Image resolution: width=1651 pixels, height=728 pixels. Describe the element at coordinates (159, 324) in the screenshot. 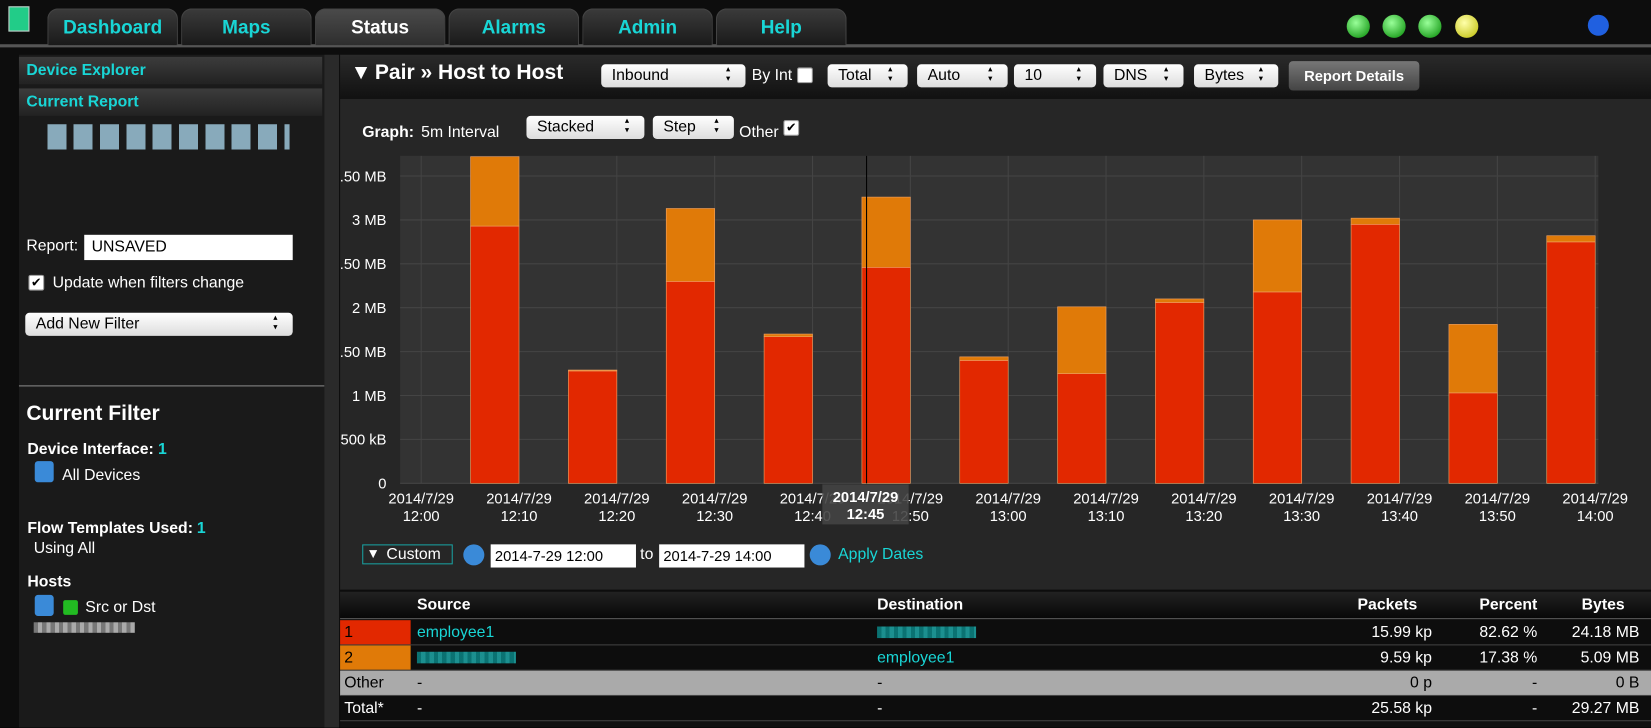

I see `add-filter-select: Add New Filter` at that location.